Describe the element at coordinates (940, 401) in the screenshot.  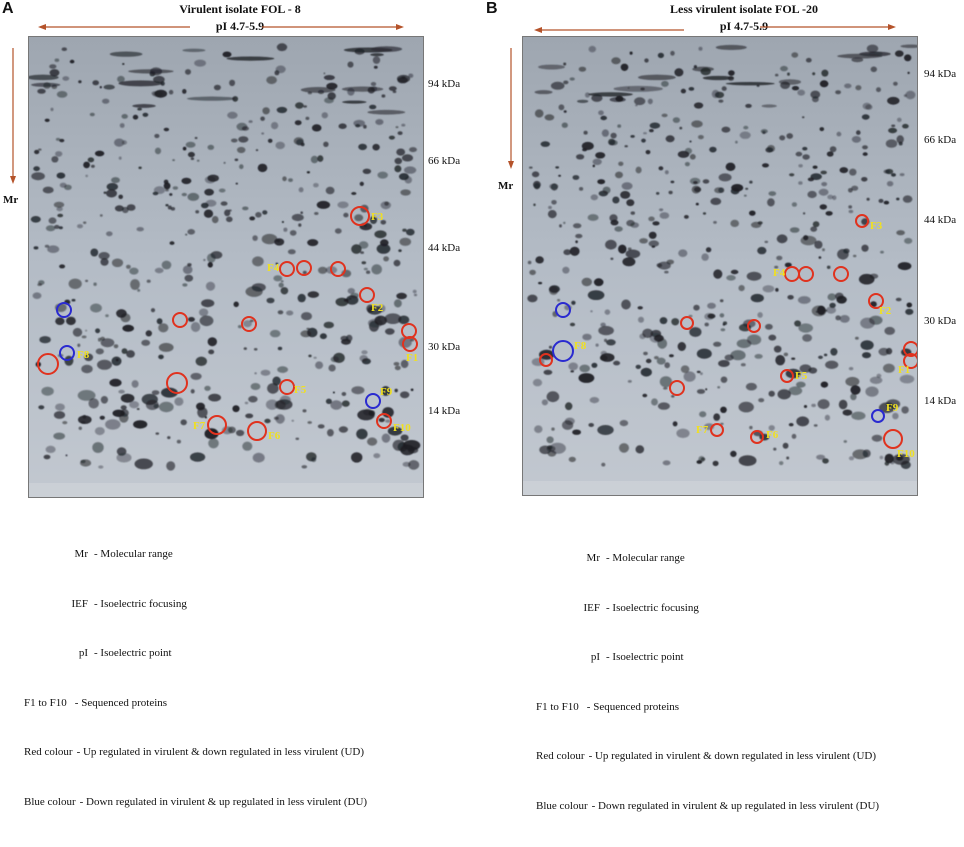
I see `marker-14kda: 14 kDa` at that location.